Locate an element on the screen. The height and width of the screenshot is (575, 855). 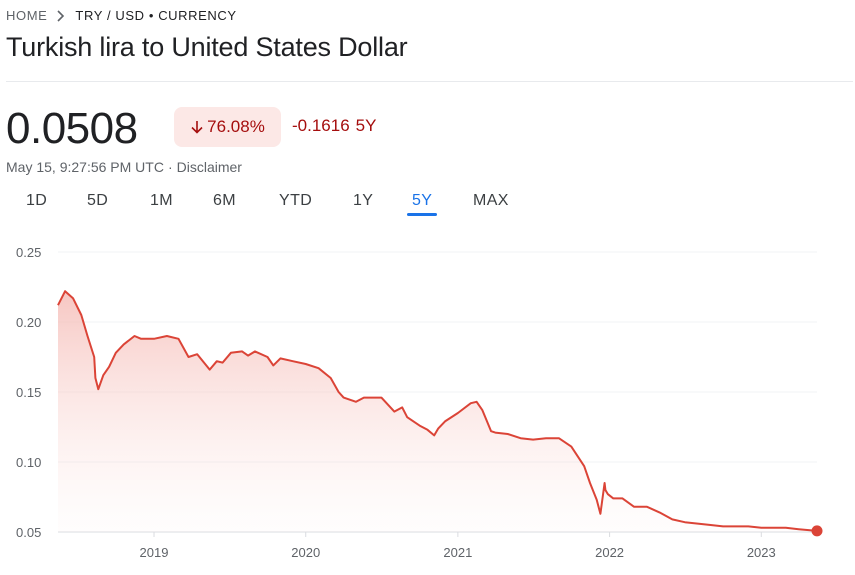
x-tick-label: 2019 is located at coordinates (154, 552).